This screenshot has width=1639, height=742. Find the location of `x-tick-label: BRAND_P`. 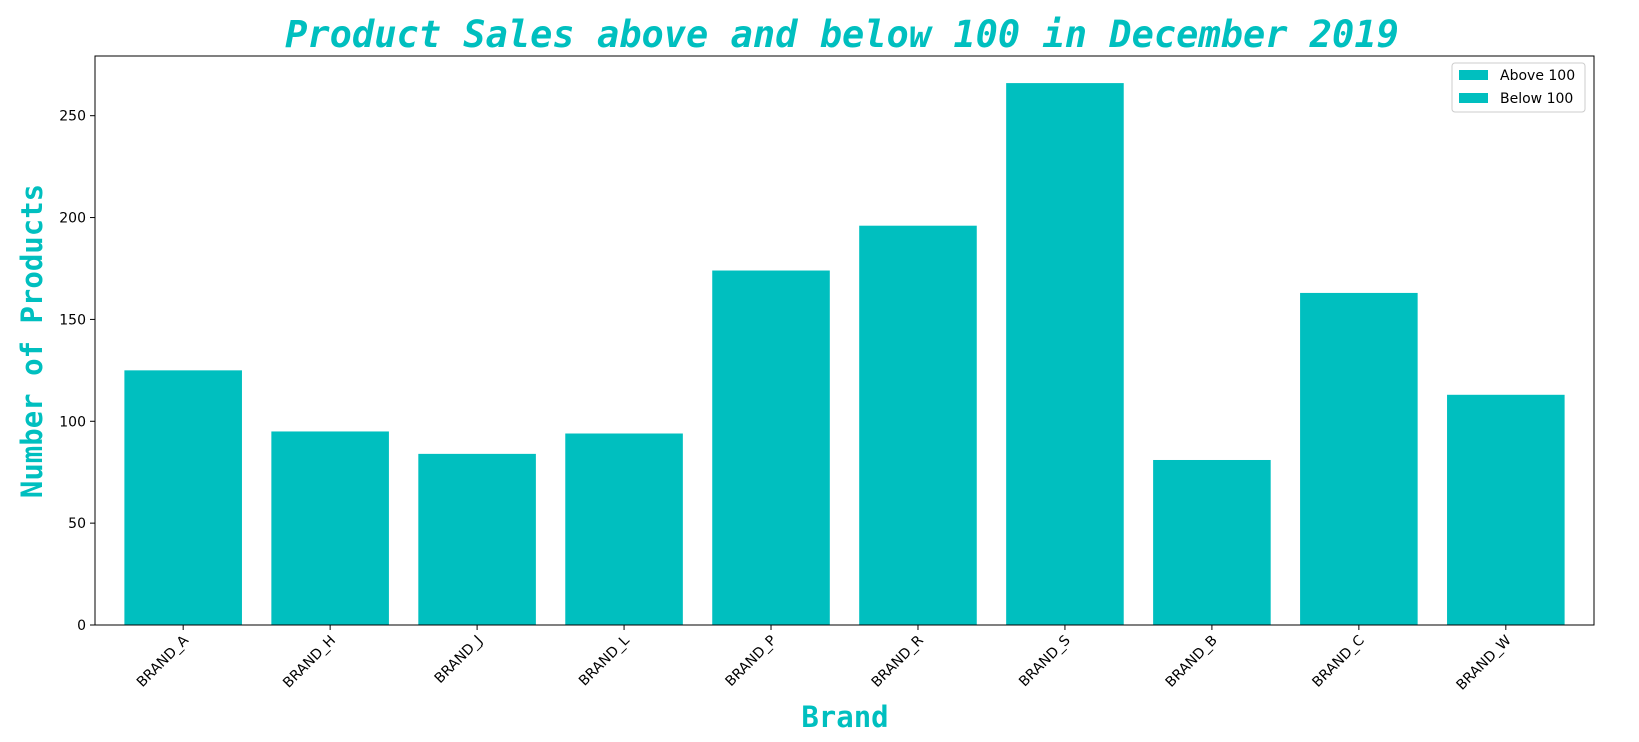

x-tick-label: BRAND_P is located at coordinates (751, 661).